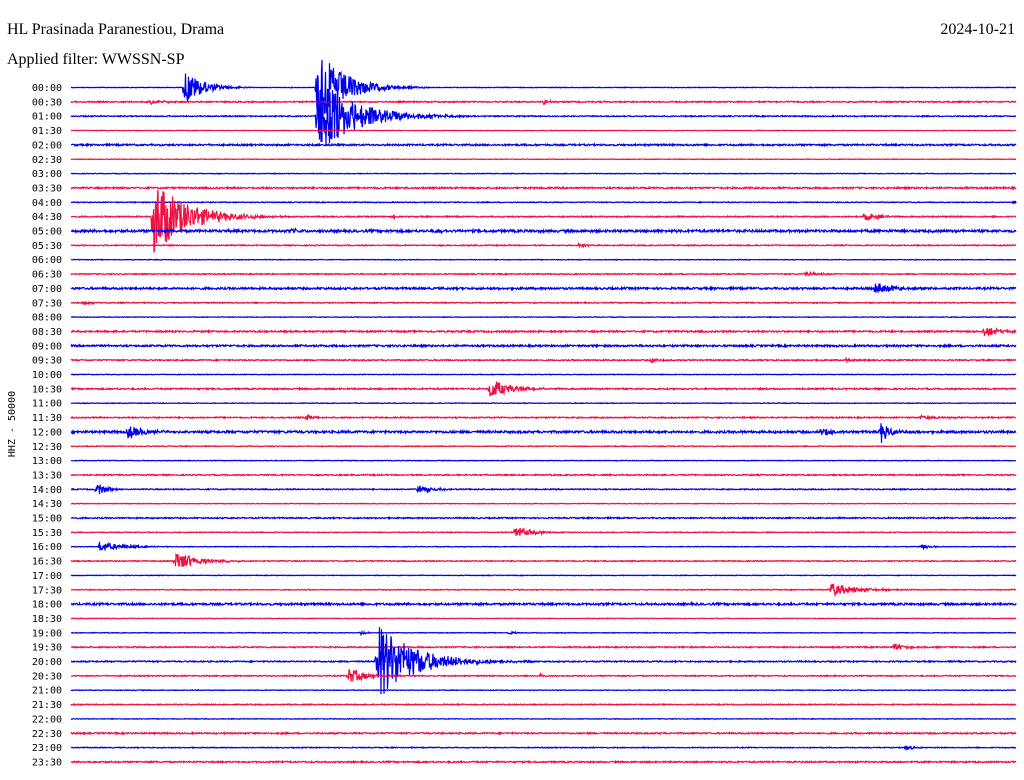  Describe the element at coordinates (47, 318) in the screenshot. I see `row-time-label: 08:00` at that location.